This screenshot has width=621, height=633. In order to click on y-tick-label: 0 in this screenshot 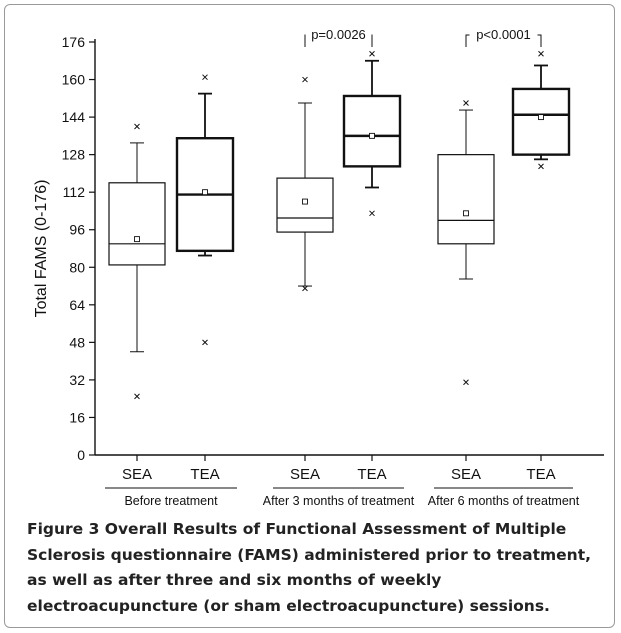, I will do `click(81, 455)`.